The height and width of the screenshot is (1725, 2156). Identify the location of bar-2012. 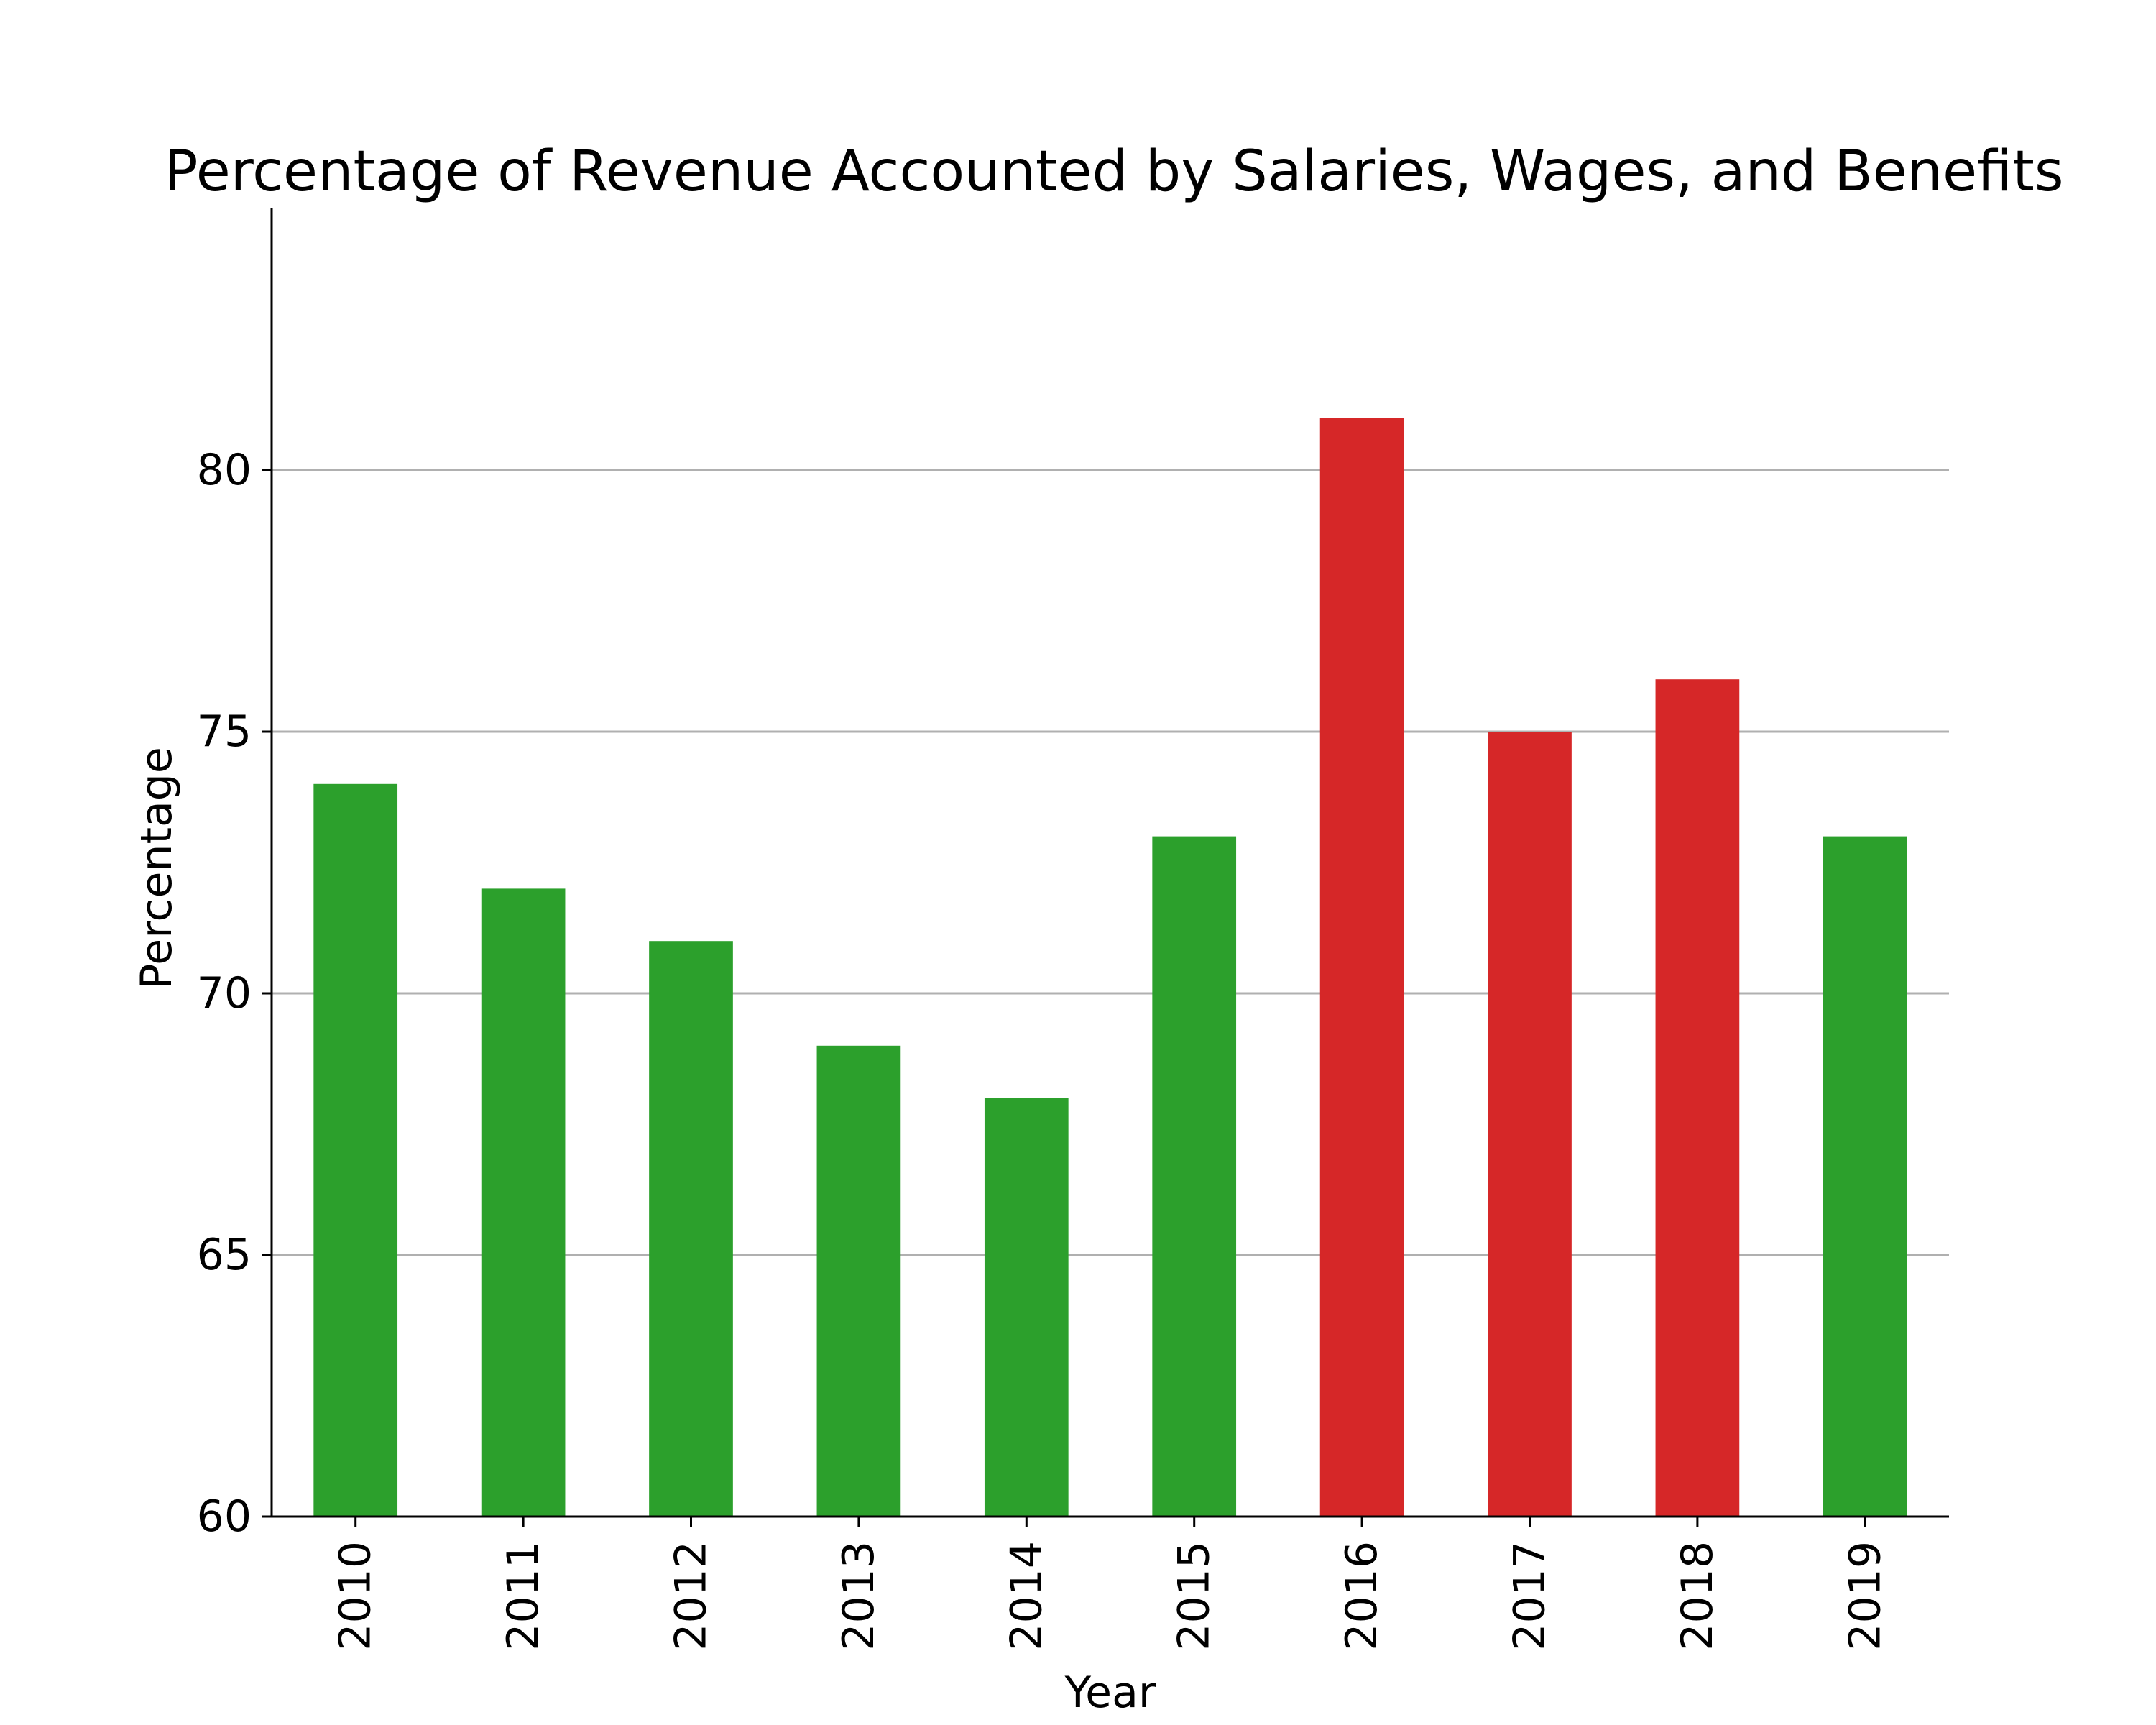
(691, 1229).